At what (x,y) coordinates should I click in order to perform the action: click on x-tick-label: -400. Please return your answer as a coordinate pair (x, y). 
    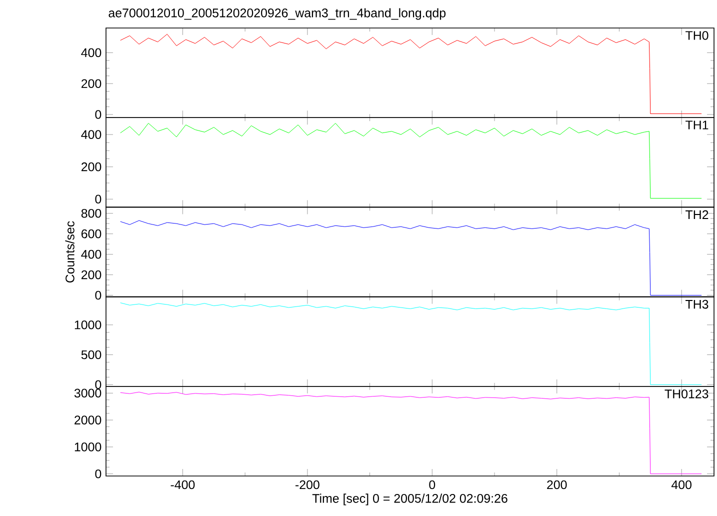
    Looking at the image, I should click on (182, 485).